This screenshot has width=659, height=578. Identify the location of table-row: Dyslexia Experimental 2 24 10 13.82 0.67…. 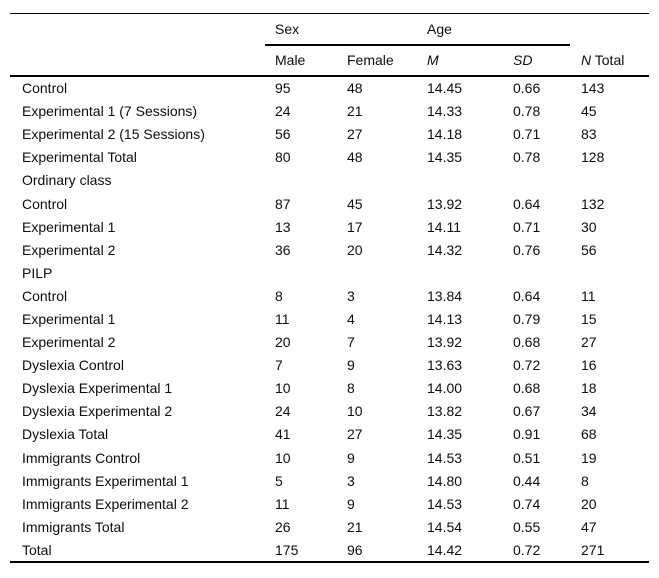
(329, 411).